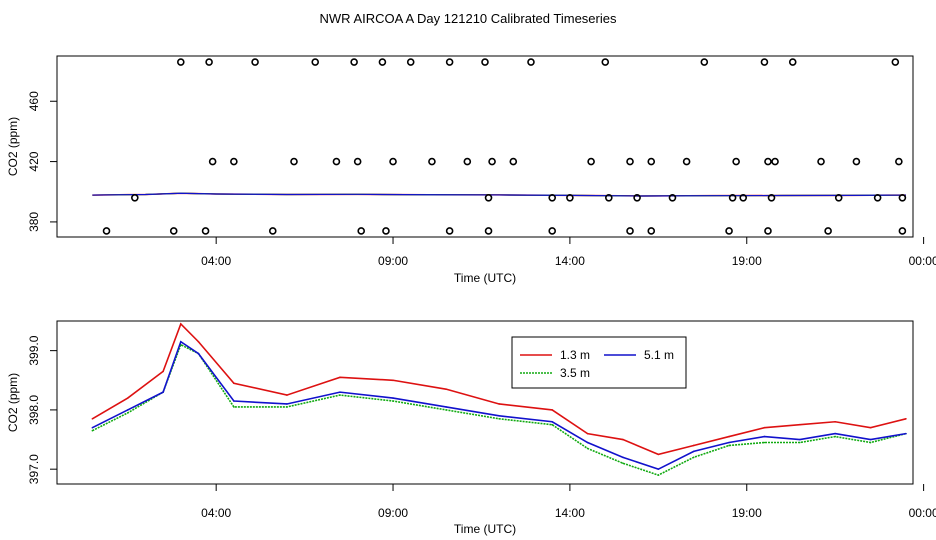 The width and height of the screenshot is (936, 540). Describe the element at coordinates (393, 261) in the screenshot. I see `x-tick-label: 09:00` at that location.